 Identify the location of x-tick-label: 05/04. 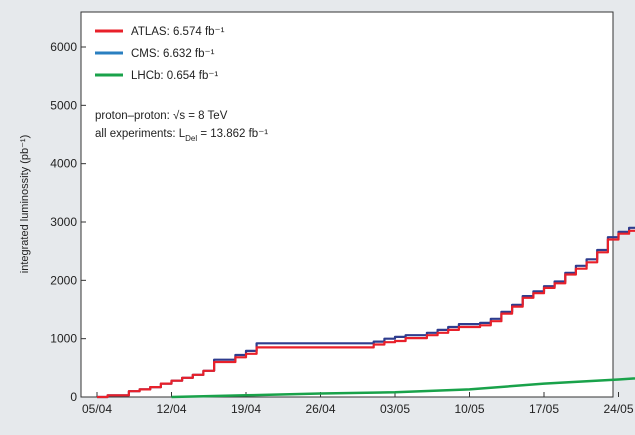
(97, 409).